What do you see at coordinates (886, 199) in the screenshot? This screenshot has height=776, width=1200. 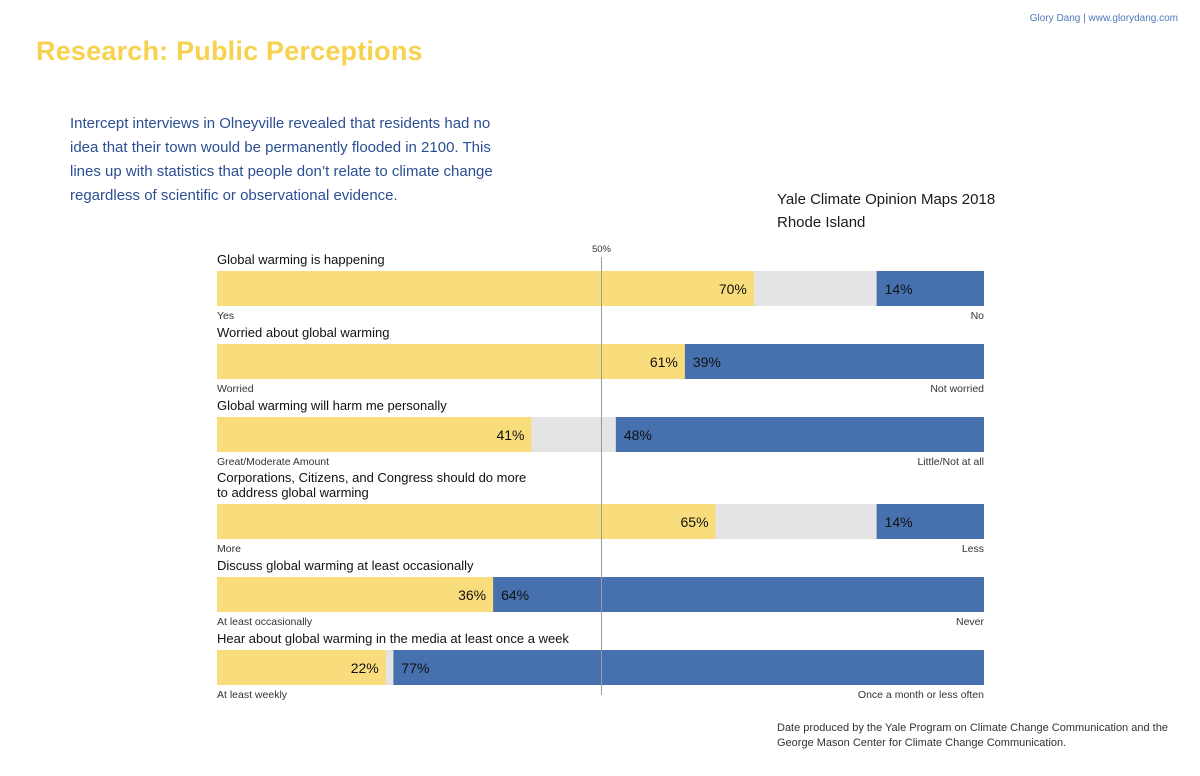 I see `chart-heading-source: Yale Climate Opinion Maps 2018` at bounding box center [886, 199].